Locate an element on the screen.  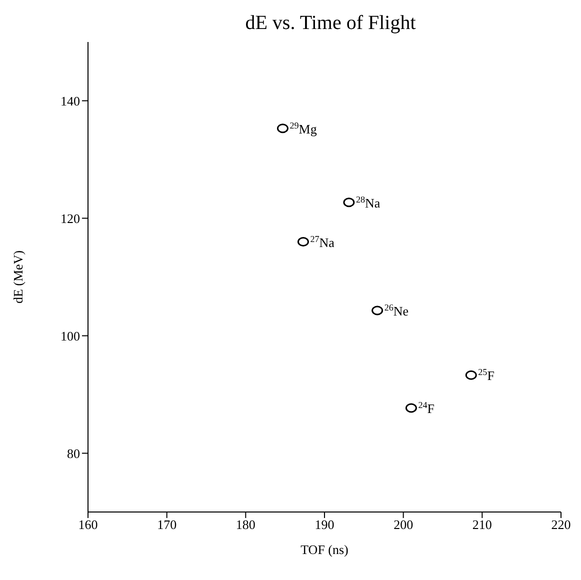
y-tick-label: 120 is located at coordinates (70, 218).